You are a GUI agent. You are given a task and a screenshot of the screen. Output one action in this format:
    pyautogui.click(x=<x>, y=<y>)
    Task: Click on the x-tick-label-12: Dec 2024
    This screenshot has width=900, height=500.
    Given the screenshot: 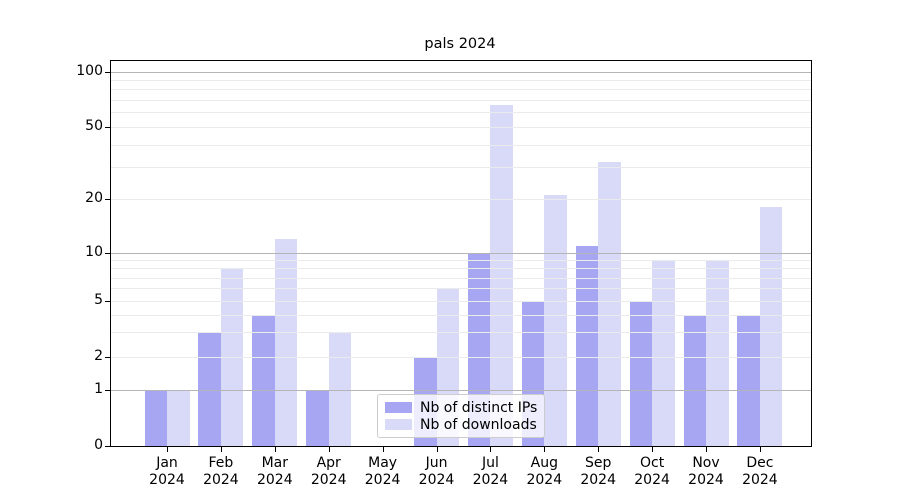 What is the action you would take?
    pyautogui.click(x=760, y=471)
    